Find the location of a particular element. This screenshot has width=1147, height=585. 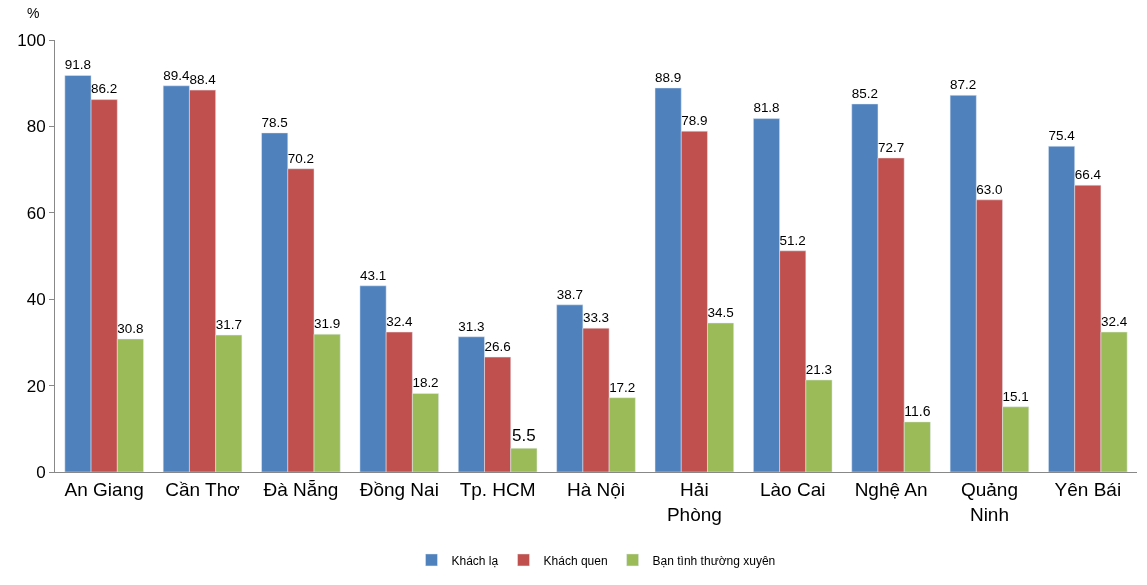

data-label: 88.9 is located at coordinates (668, 77).